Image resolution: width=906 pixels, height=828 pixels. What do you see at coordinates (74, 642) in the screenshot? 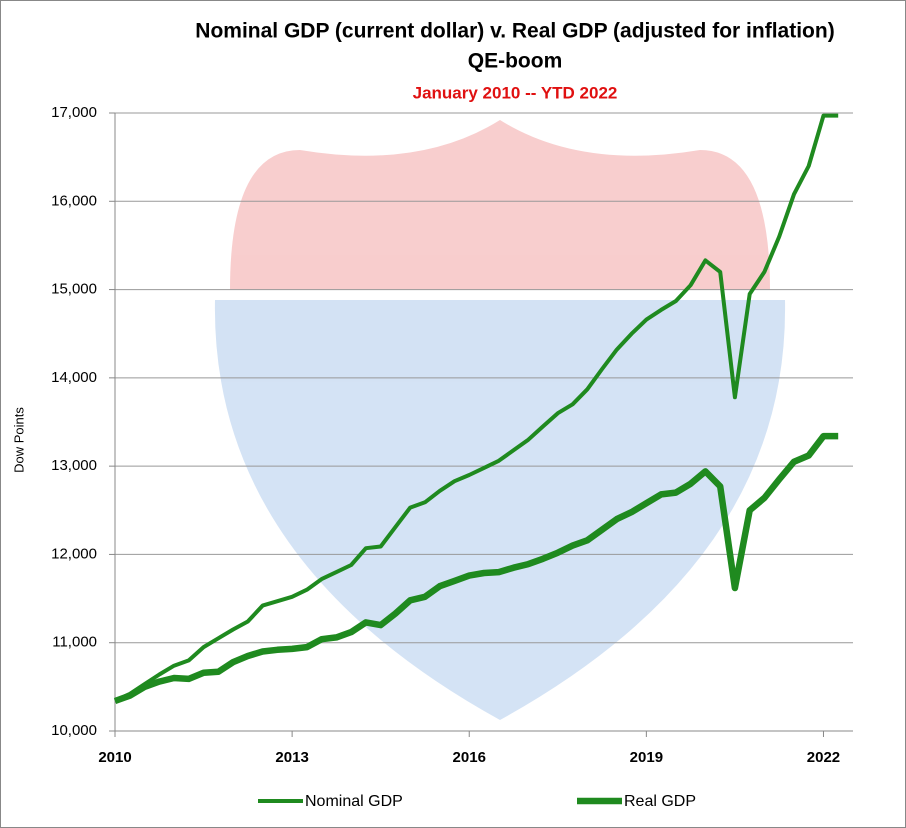
I see `y-tick-label: 11,000` at bounding box center [74, 642].